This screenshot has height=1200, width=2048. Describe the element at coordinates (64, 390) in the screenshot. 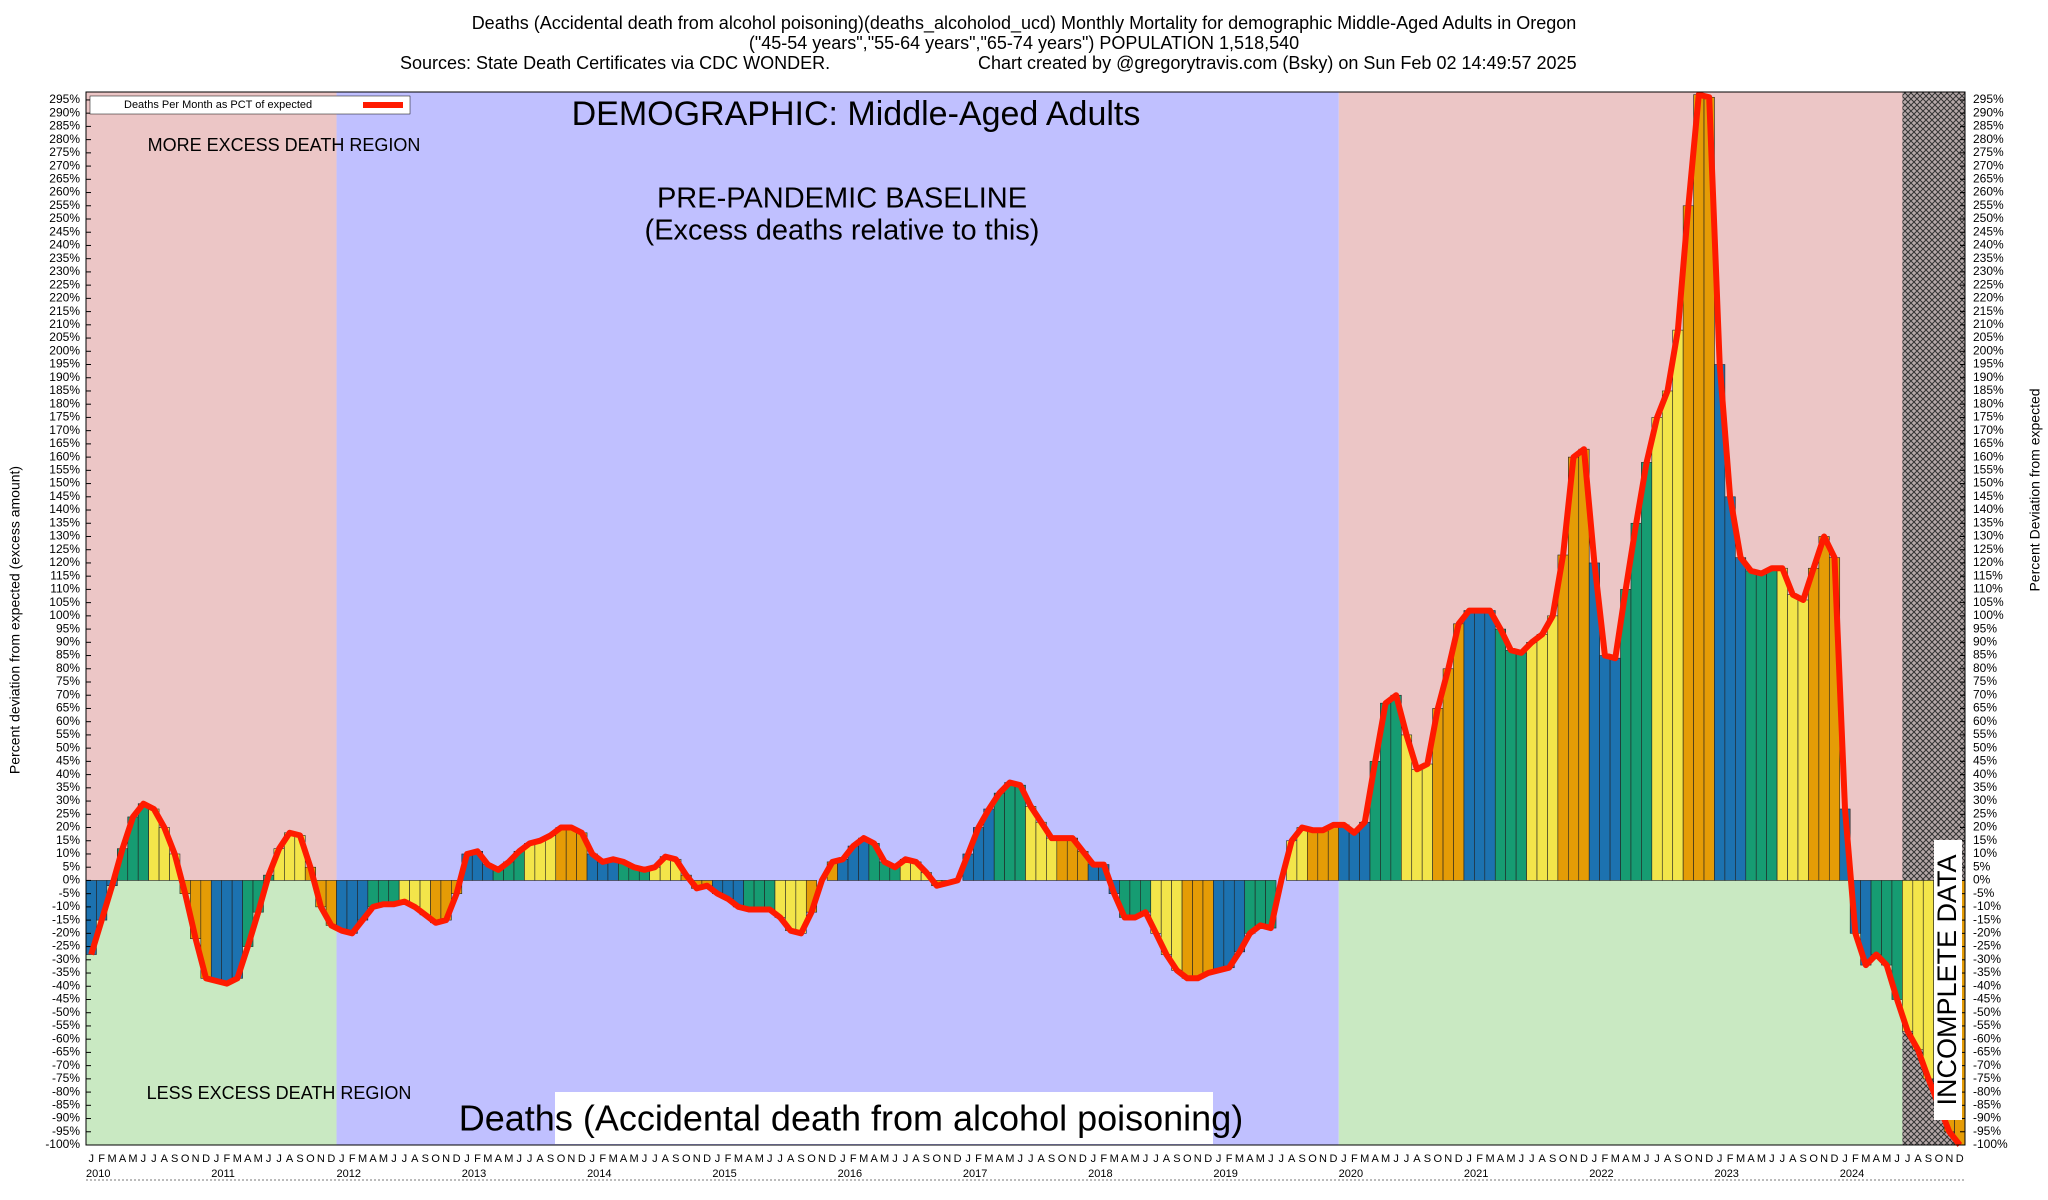

I see `y-tick-label: 185%` at that location.